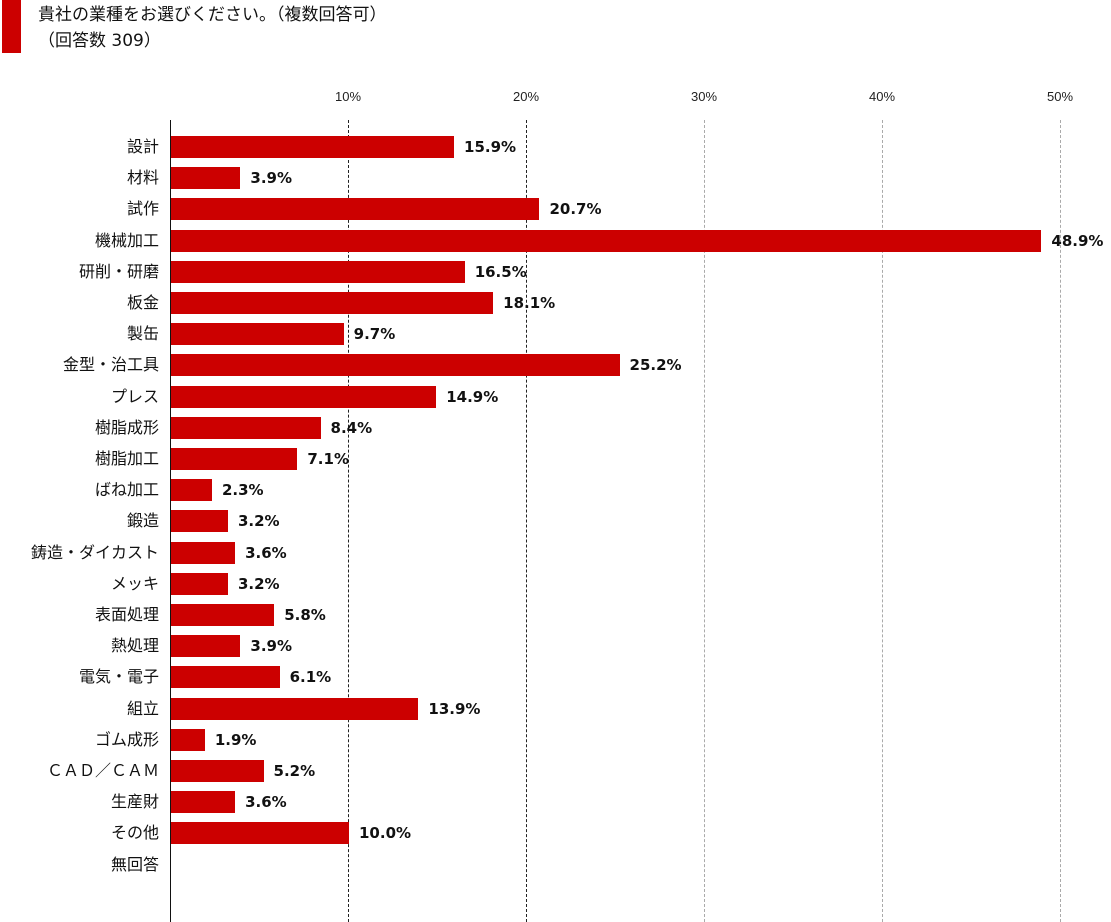 The height and width of the screenshot is (922, 1111). Describe the element at coordinates (235, 739) in the screenshot. I see `value-label: 1.9%` at that location.